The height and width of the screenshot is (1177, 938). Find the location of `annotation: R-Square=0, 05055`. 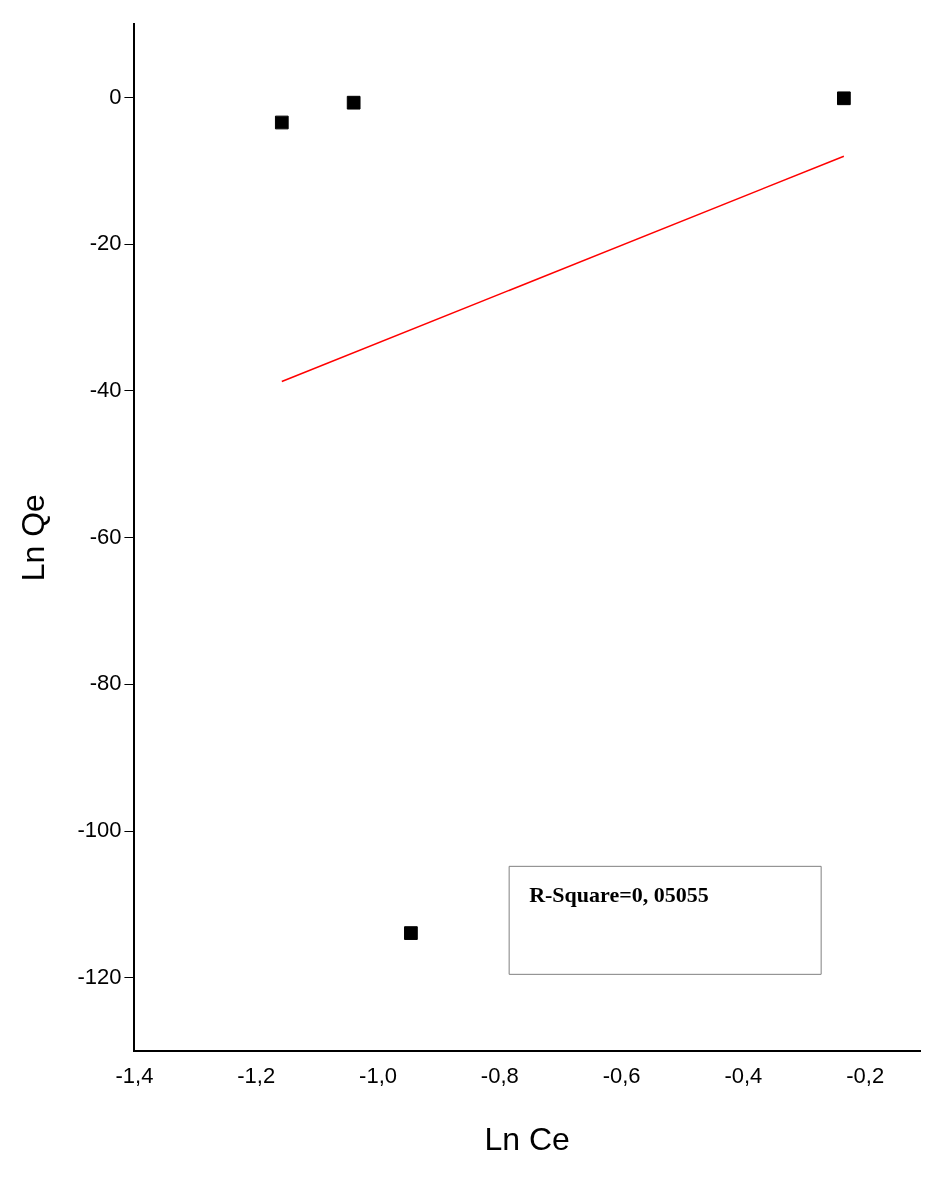

annotation: R-Square=0, 05055 is located at coordinates (619, 895).